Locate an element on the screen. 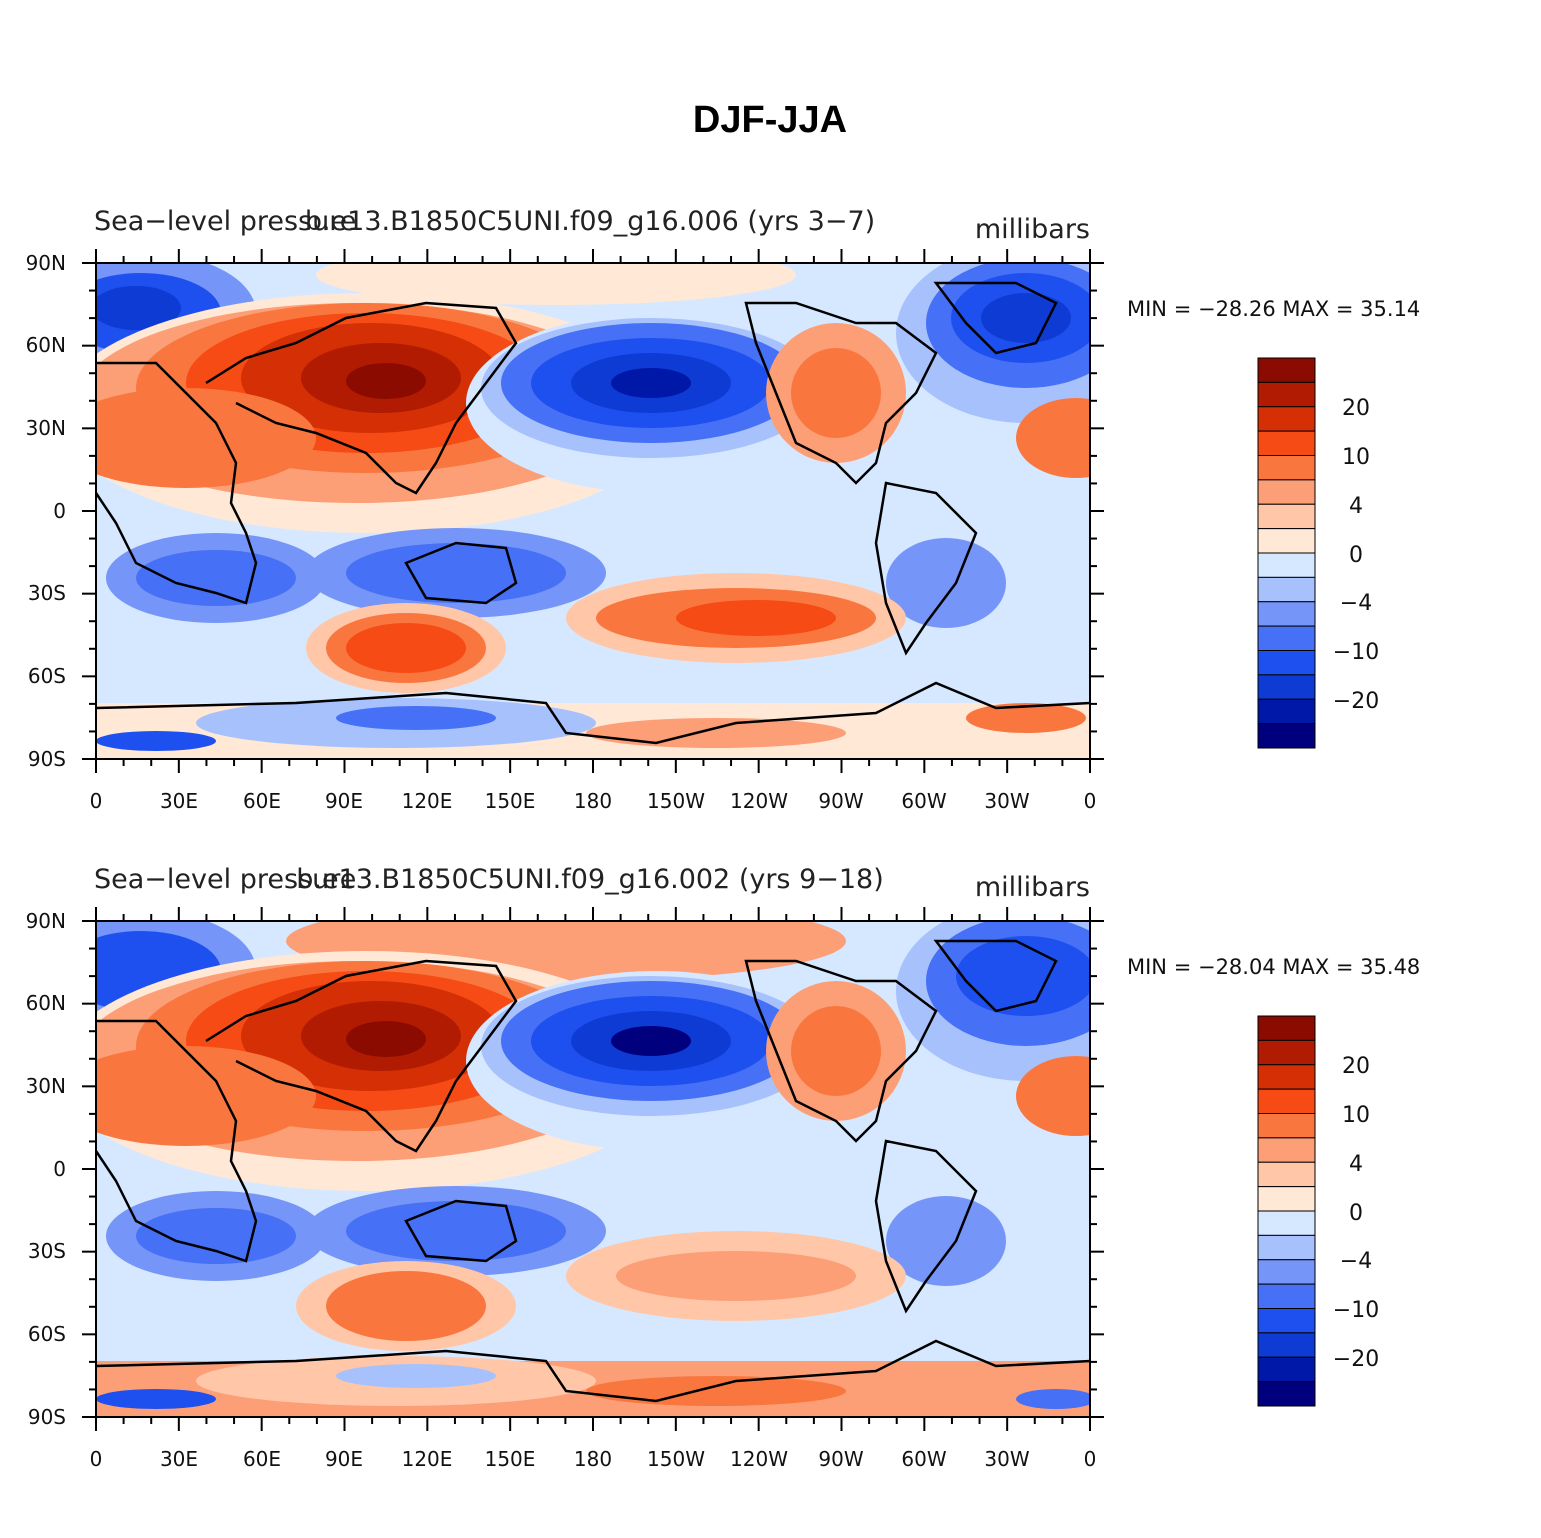 Image resolution: width=1541 pixels, height=1538 pixels. colorbar: 20 10 4 0 −4 −10 −20 is located at coordinates (1318, 1211).